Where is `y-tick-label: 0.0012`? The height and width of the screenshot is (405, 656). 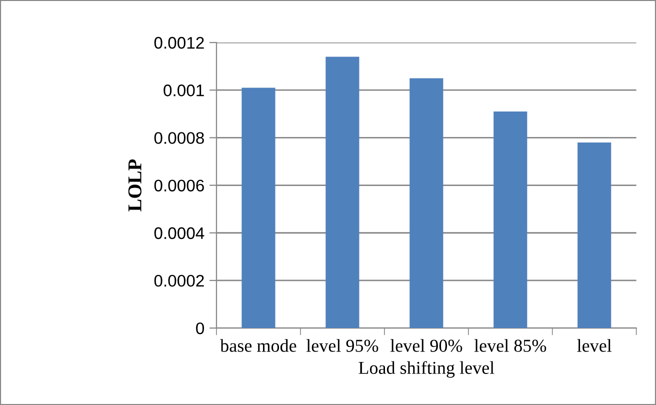
y-tick-label: 0.0012 is located at coordinates (179, 42).